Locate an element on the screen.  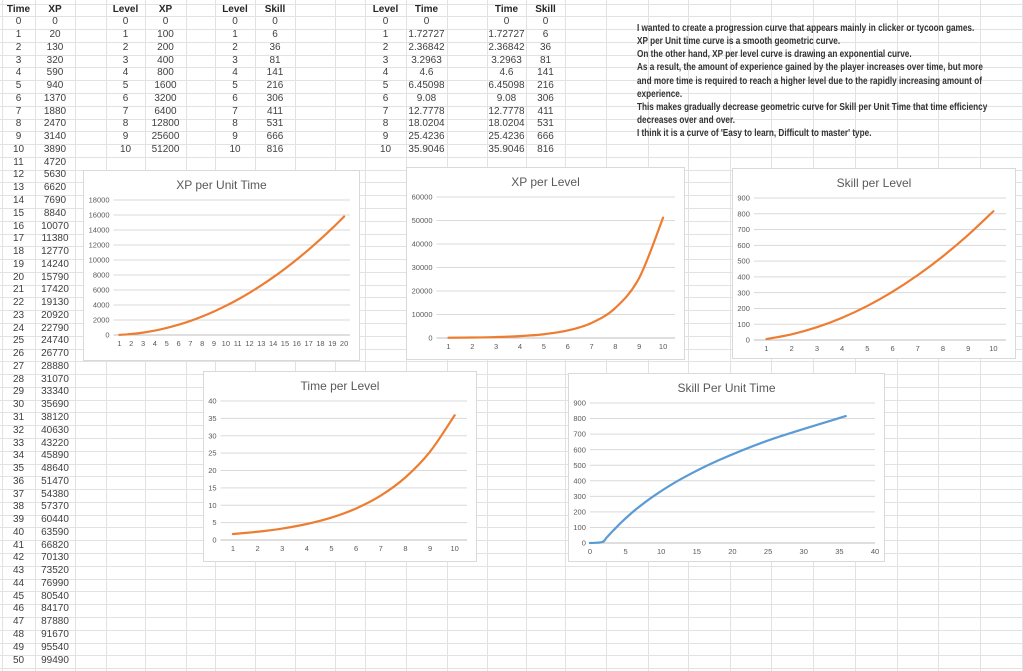
cell: 33340 is located at coordinates (55, 392).